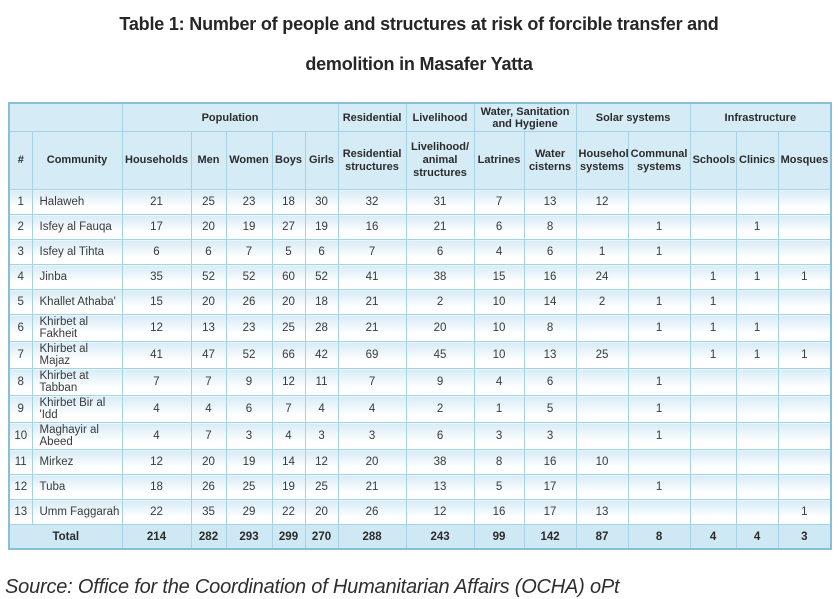 The height and width of the screenshot is (599, 838). What do you see at coordinates (321, 382) in the screenshot?
I see `value-cell: 11` at bounding box center [321, 382].